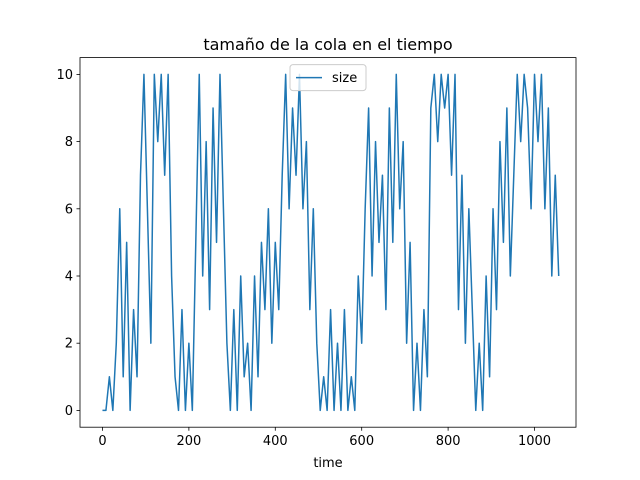  Describe the element at coordinates (188, 441) in the screenshot. I see `x-tick-label: 200` at that location.